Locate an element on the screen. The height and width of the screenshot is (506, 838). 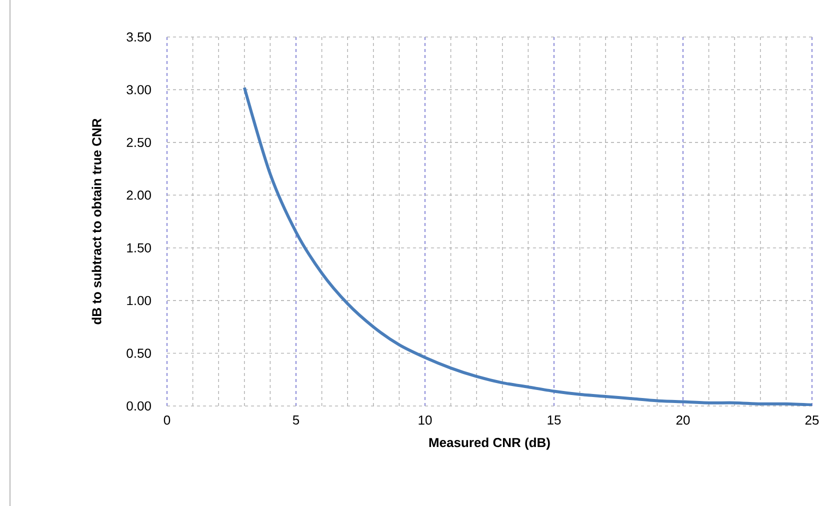
x-tick-label: 0 is located at coordinates (167, 420).